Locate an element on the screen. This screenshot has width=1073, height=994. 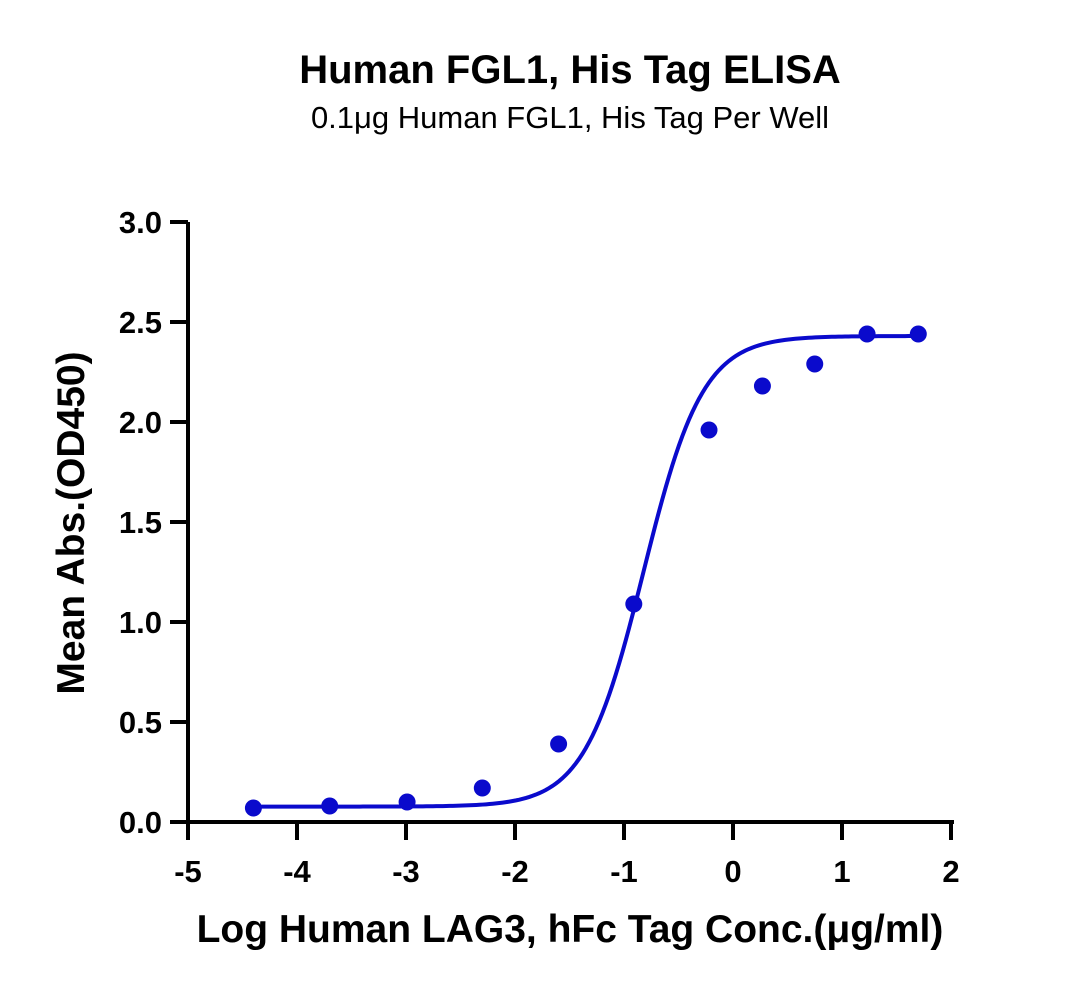
y-tick-label: 3.0 is located at coordinates (140, 222).